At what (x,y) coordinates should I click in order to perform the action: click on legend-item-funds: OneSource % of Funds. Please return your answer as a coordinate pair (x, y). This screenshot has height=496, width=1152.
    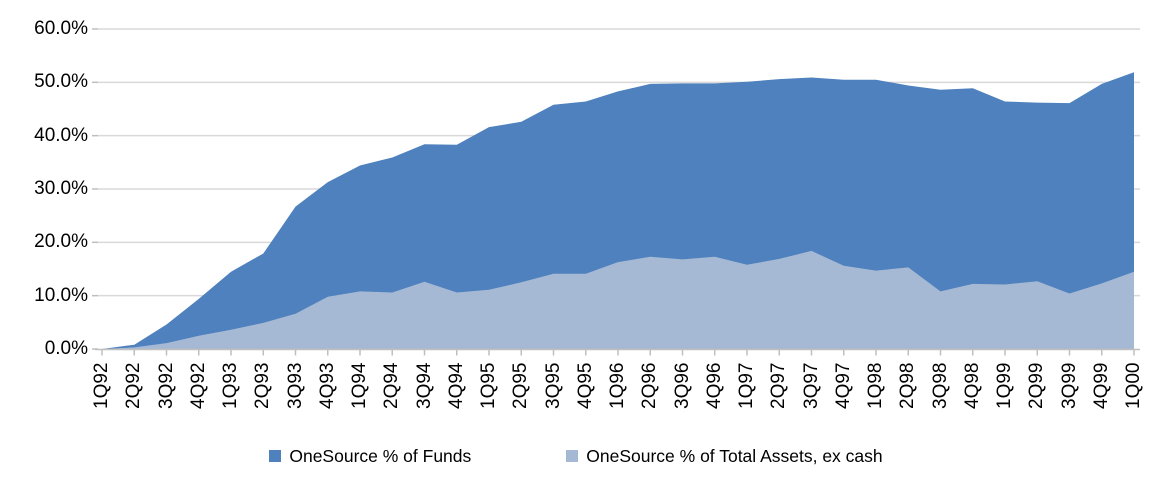
    Looking at the image, I should click on (370, 456).